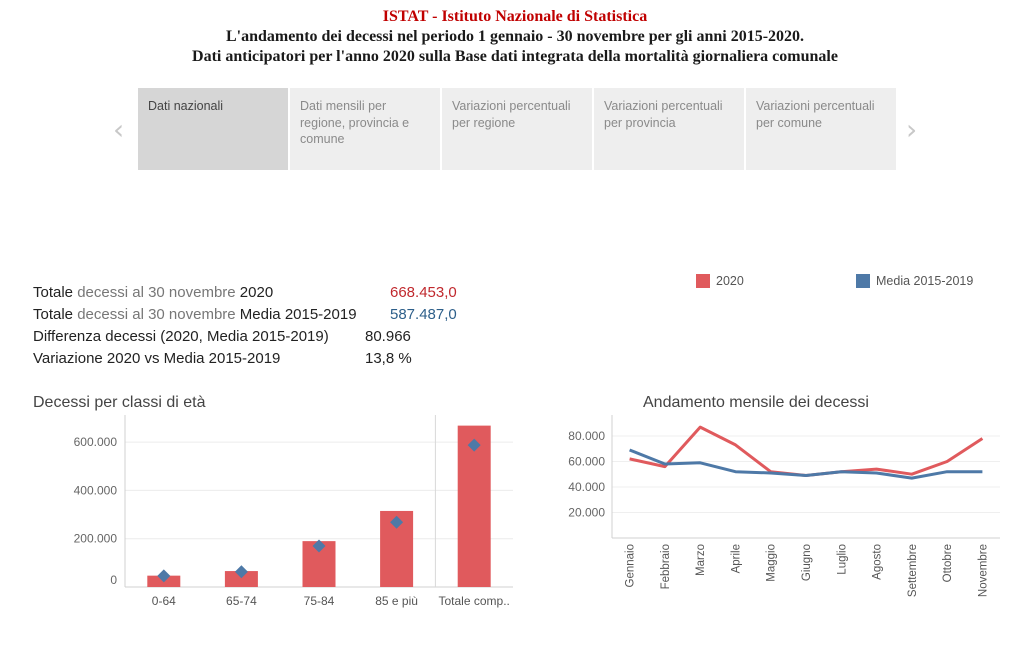 This screenshot has height=649, width=1030. Describe the element at coordinates (96, 539) in the screenshot. I see `bar-y-tick-label: 200.000` at that location.